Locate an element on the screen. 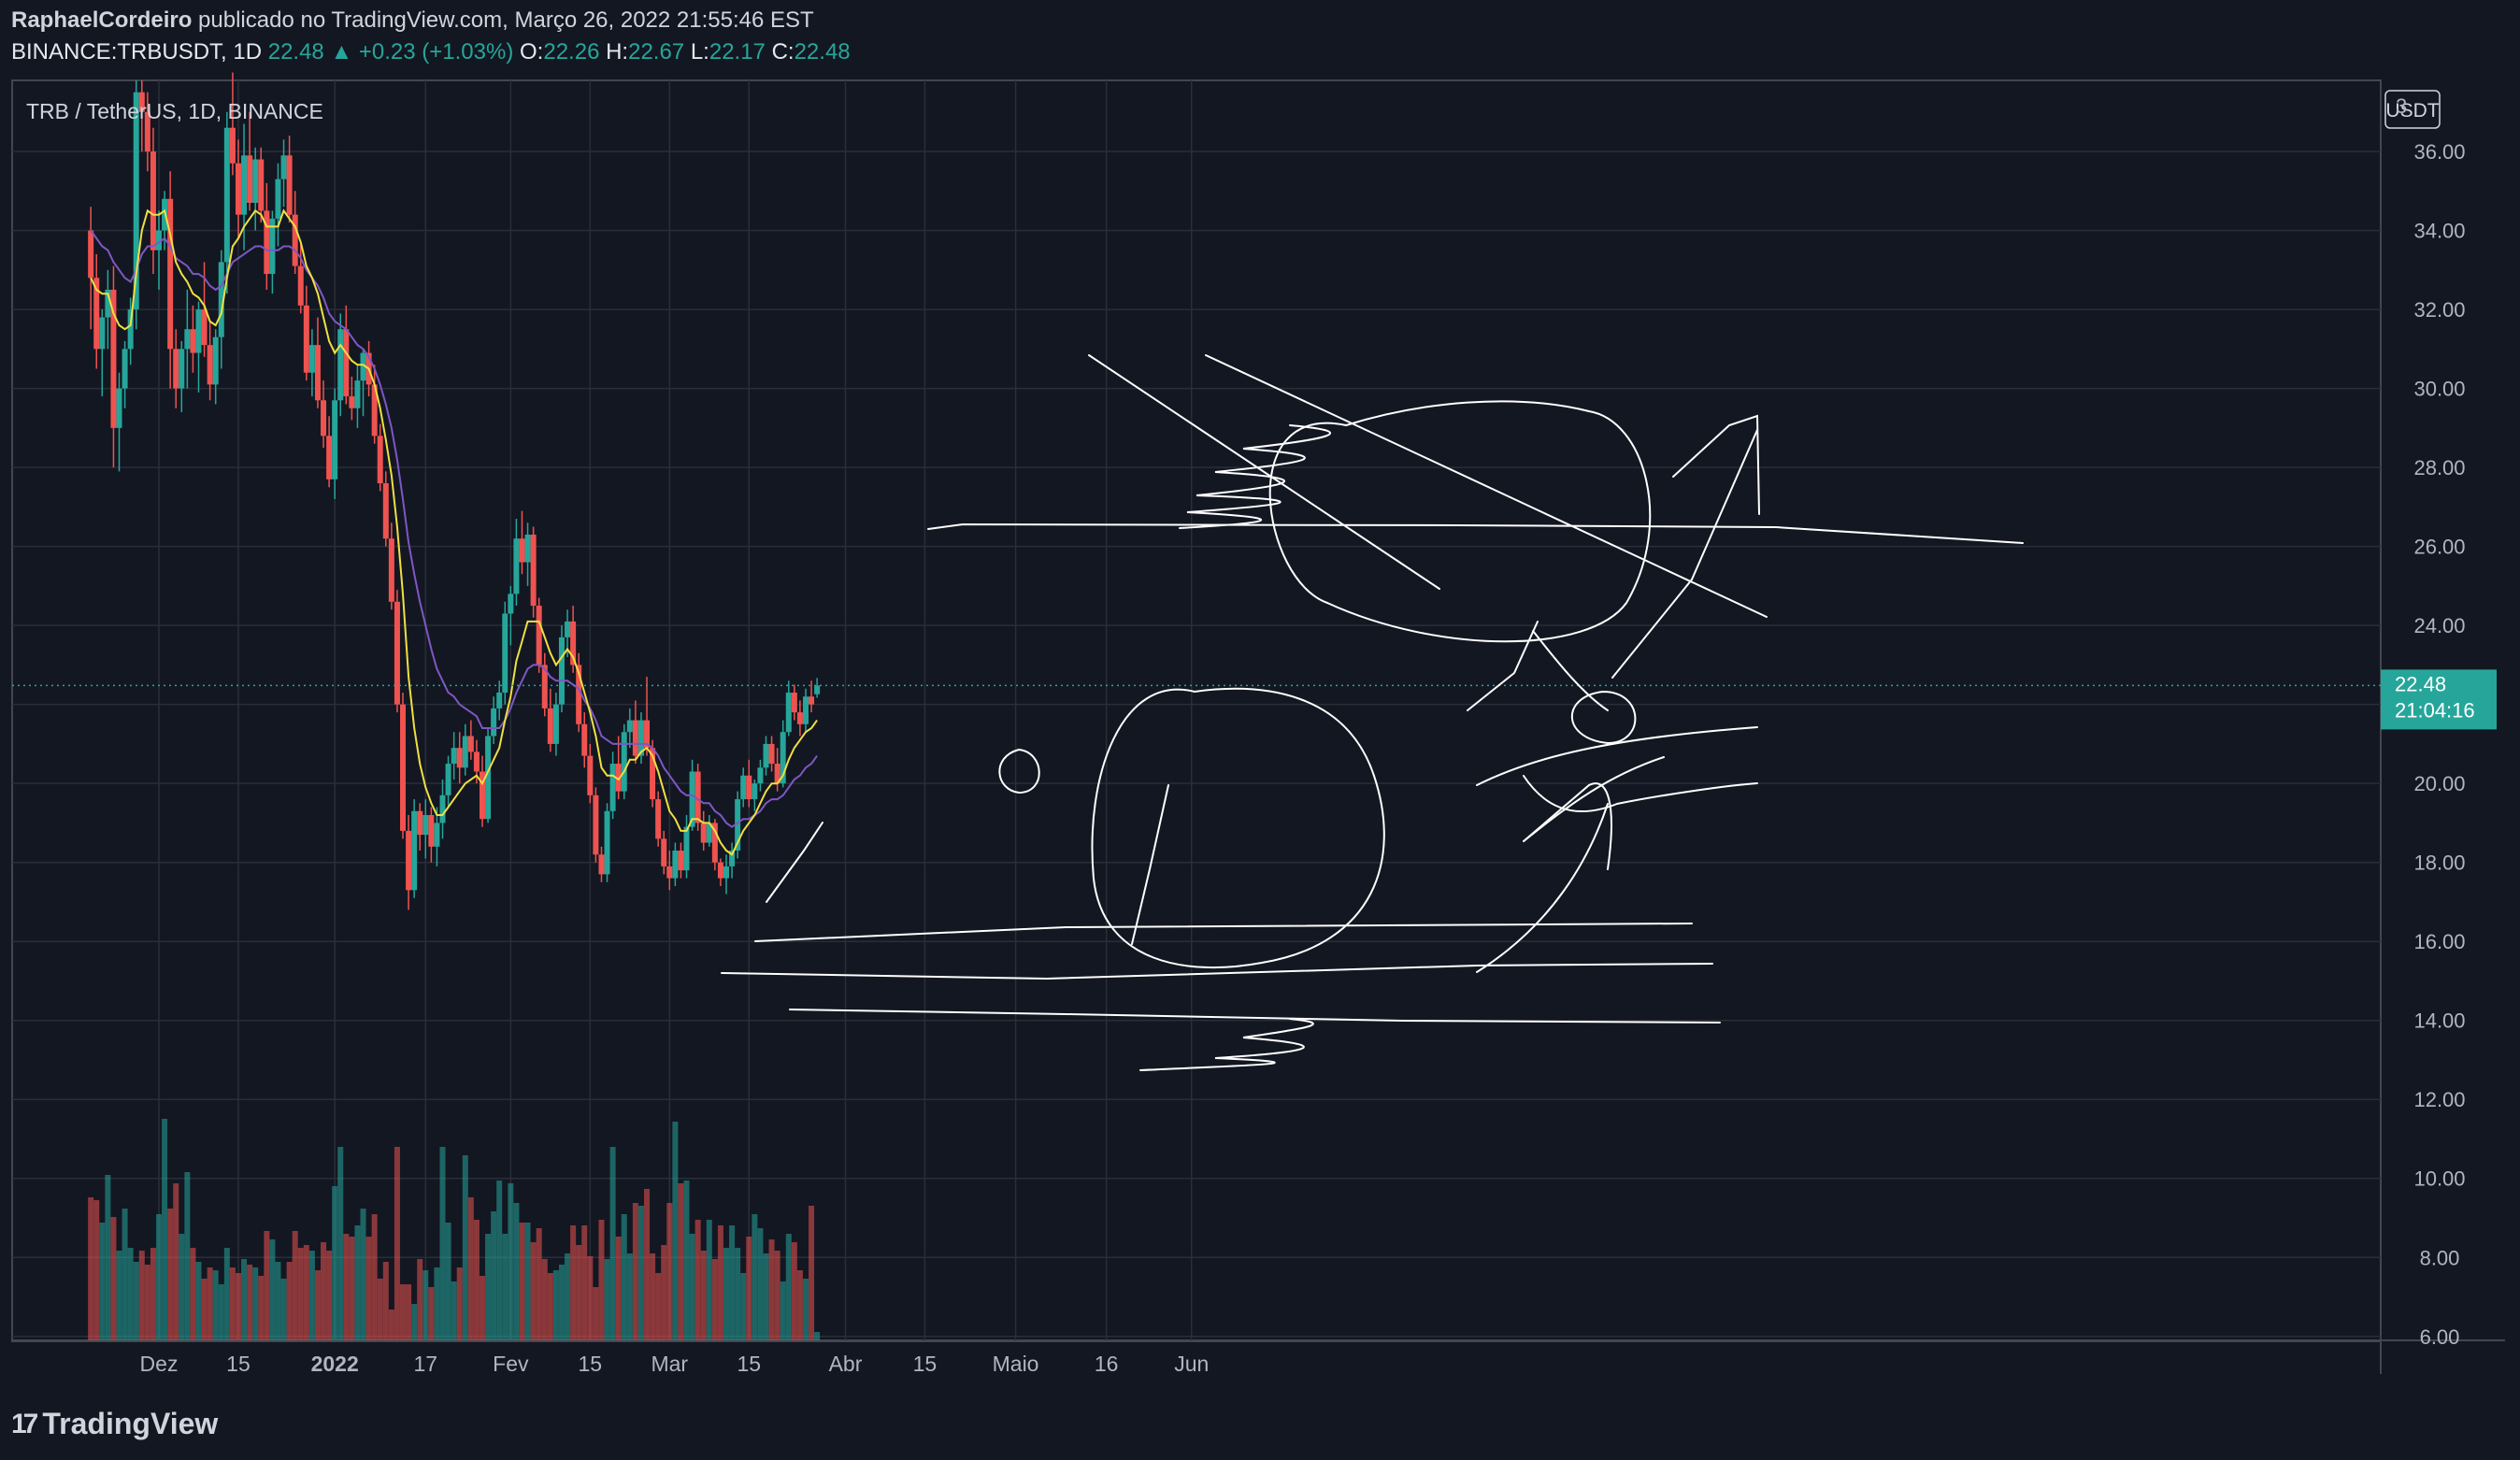 This screenshot has width=2520, height=1460. price-tick-label: 18.00 is located at coordinates (2439, 864).